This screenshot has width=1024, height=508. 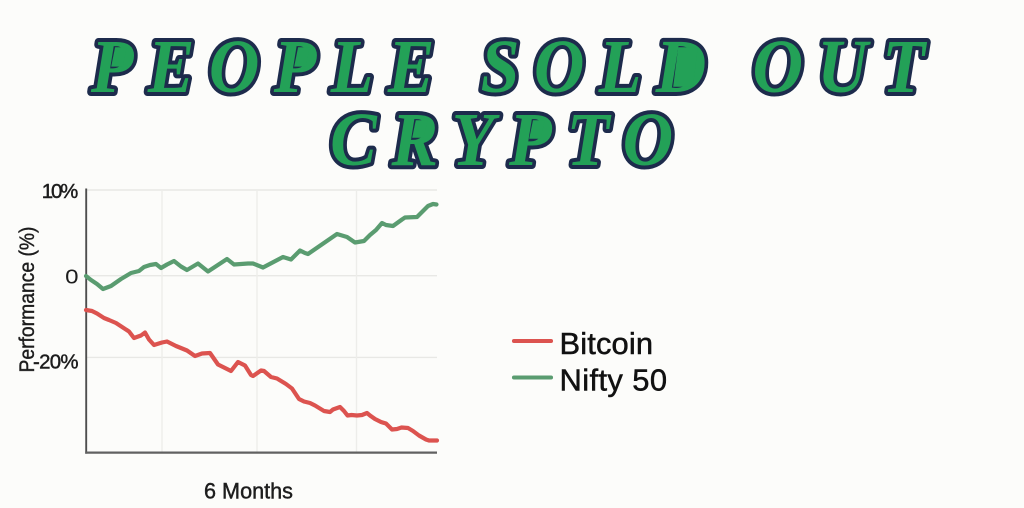 What do you see at coordinates (248, 491) in the screenshot?
I see `svg-text: 6 Months` at bounding box center [248, 491].